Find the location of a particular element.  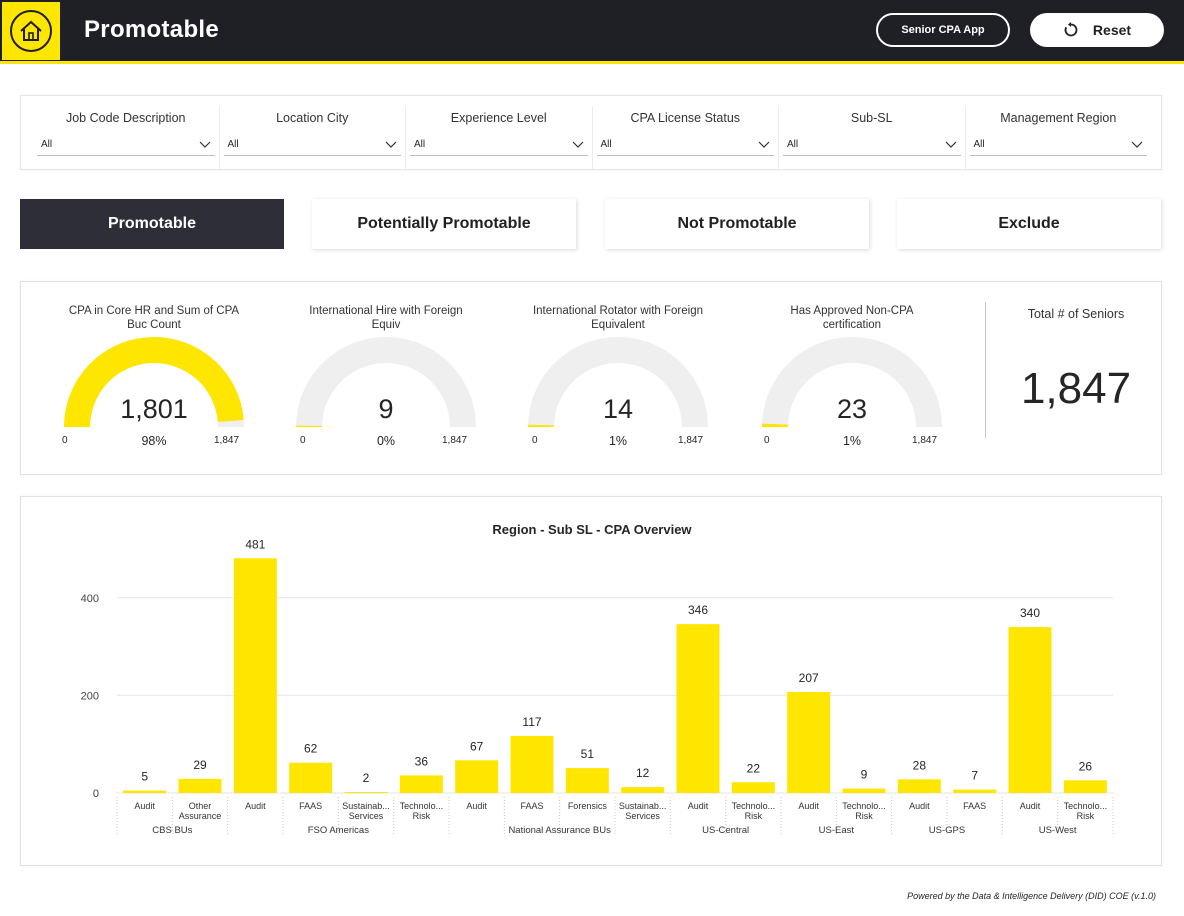

filter-label: CPA License Status is located at coordinates (685, 118).